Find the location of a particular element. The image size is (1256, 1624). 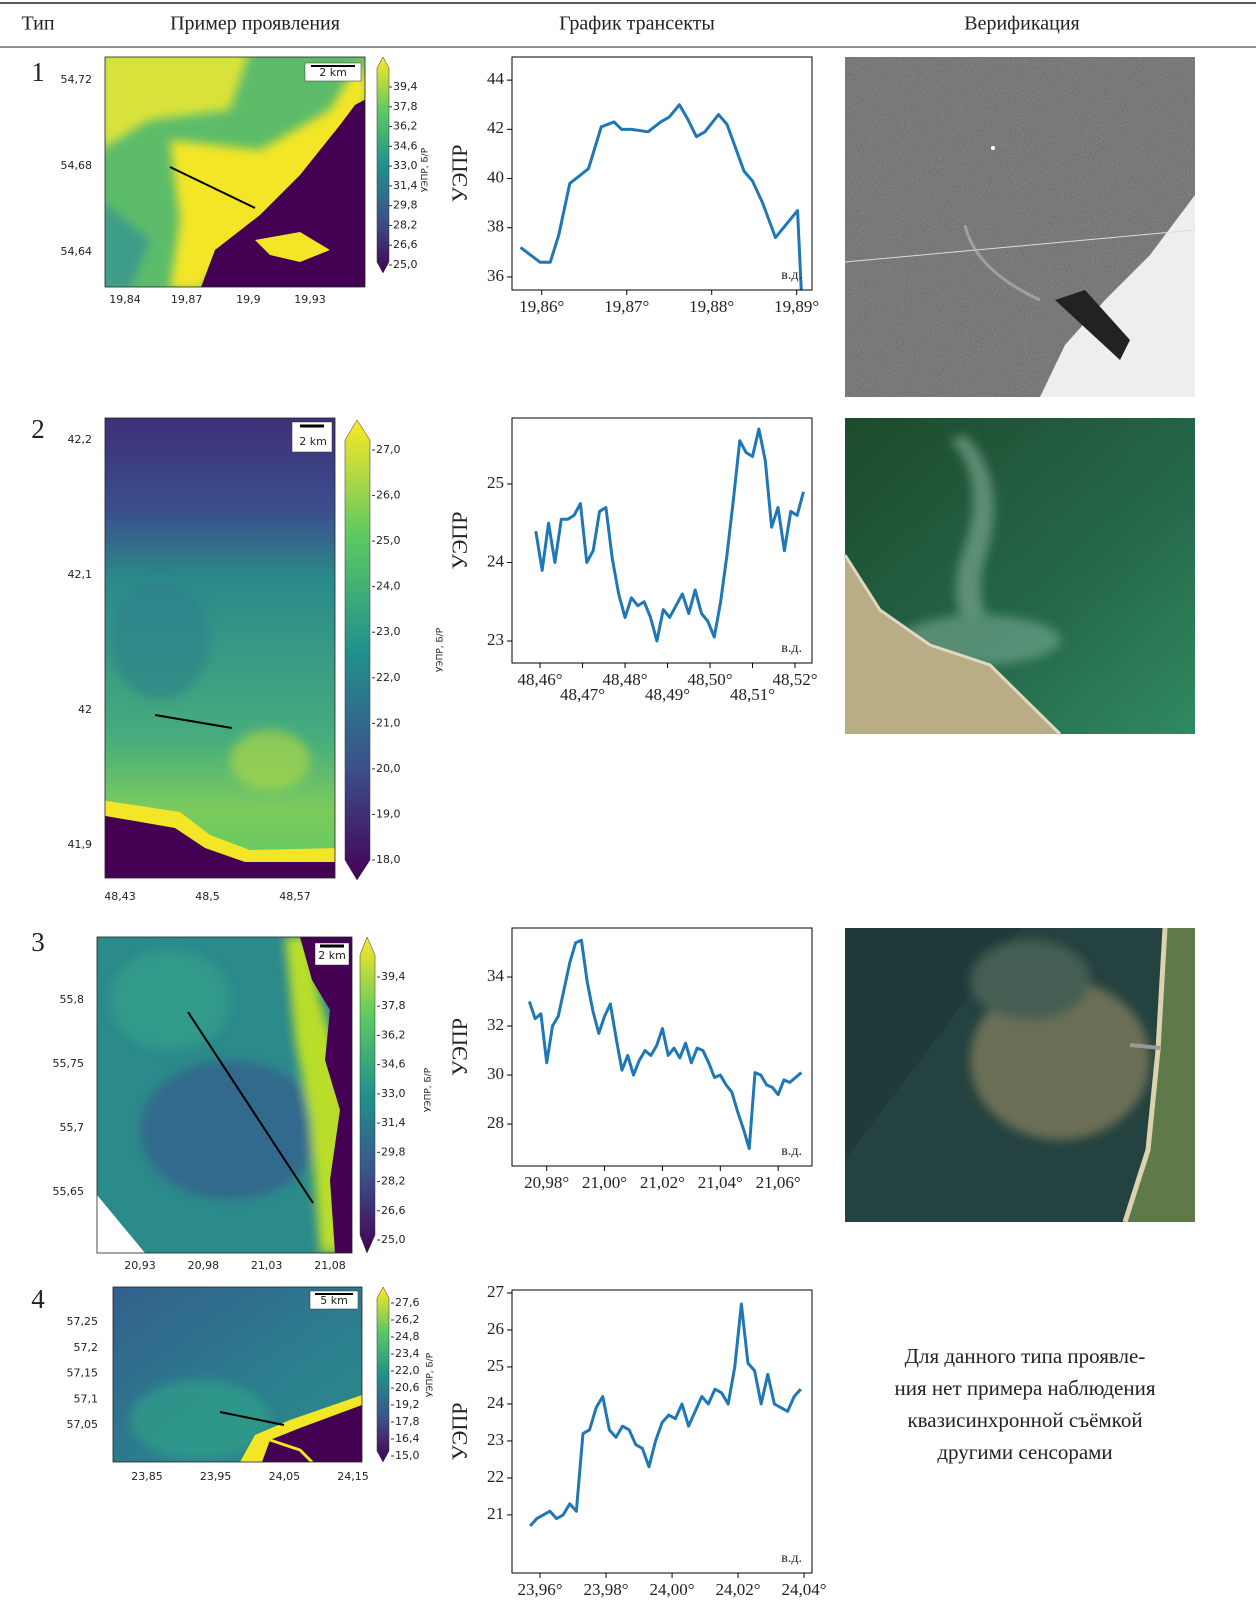

colorbar-tick-label: 26,6 is located at coordinates (393, 1210).